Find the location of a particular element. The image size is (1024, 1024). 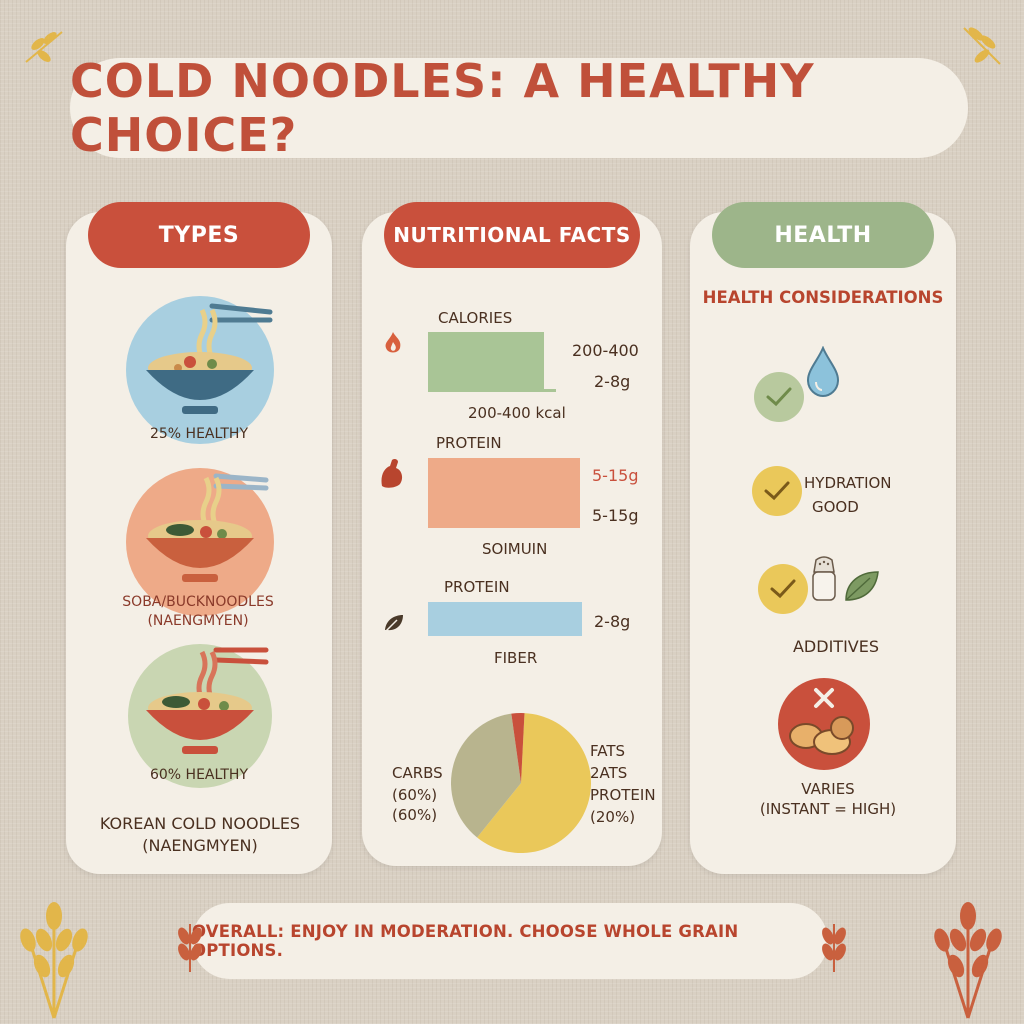

nutrition-header-label: NUTRITIONAL FACTS is located at coordinates (512, 235).